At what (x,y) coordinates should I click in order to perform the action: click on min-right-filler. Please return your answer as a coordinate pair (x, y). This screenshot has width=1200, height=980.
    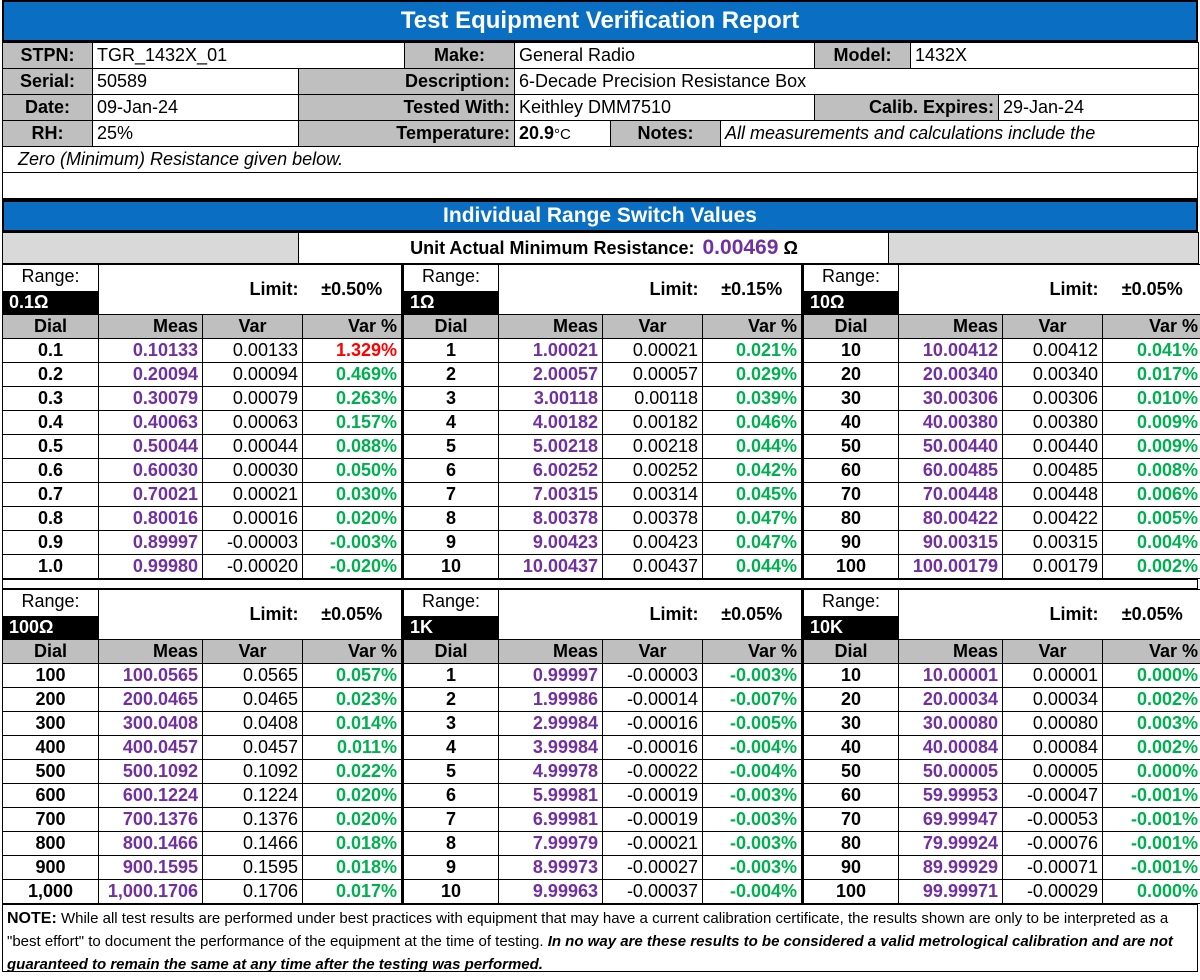
    Looking at the image, I should click on (1043, 248).